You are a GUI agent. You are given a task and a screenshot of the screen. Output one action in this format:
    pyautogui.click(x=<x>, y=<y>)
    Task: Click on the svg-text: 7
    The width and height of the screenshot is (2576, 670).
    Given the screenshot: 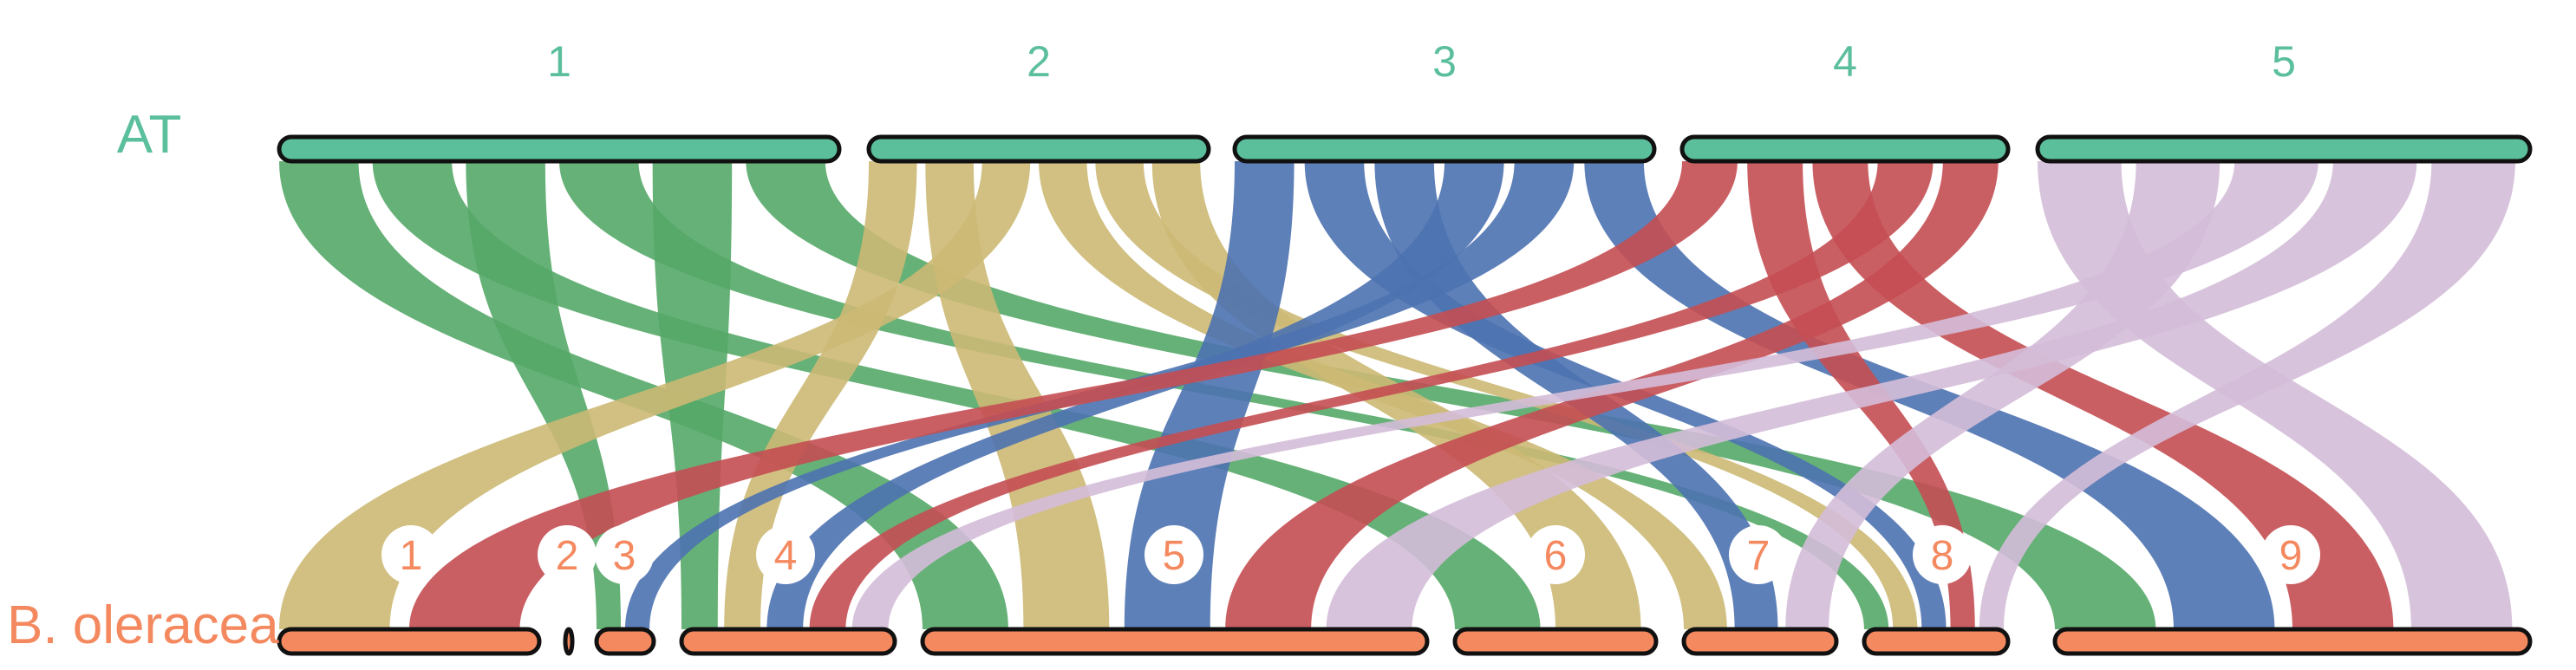 What is the action you would take?
    pyautogui.click(x=1759, y=556)
    